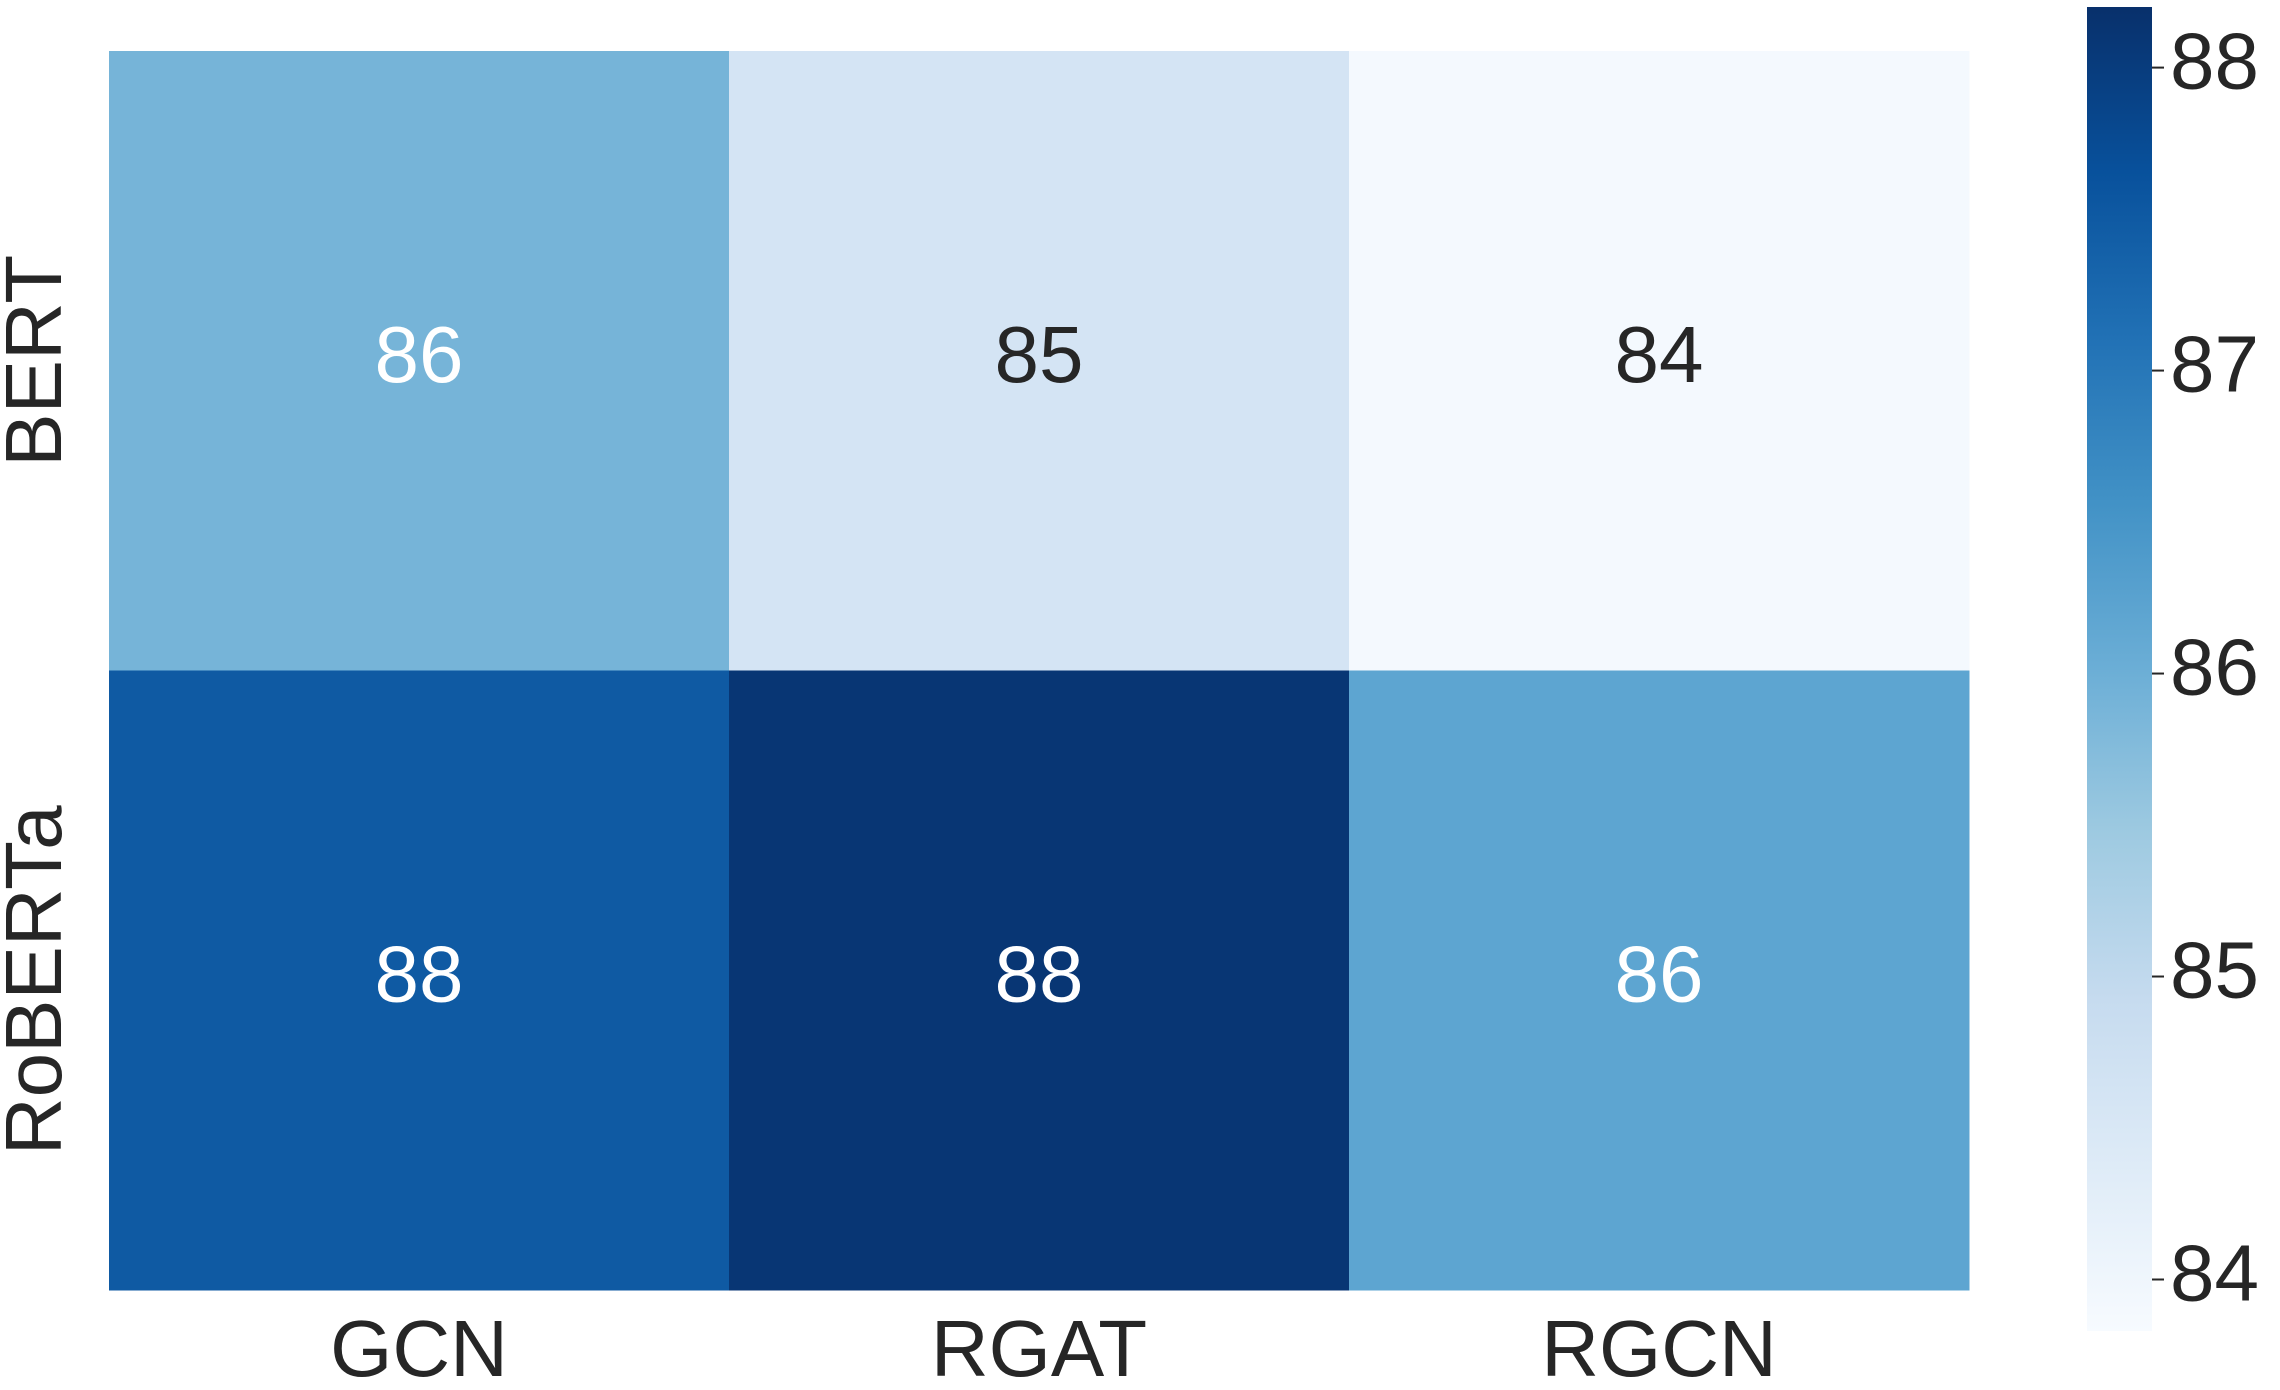  I want to click on colorbar-tick-label: 87, so click(2214, 364).